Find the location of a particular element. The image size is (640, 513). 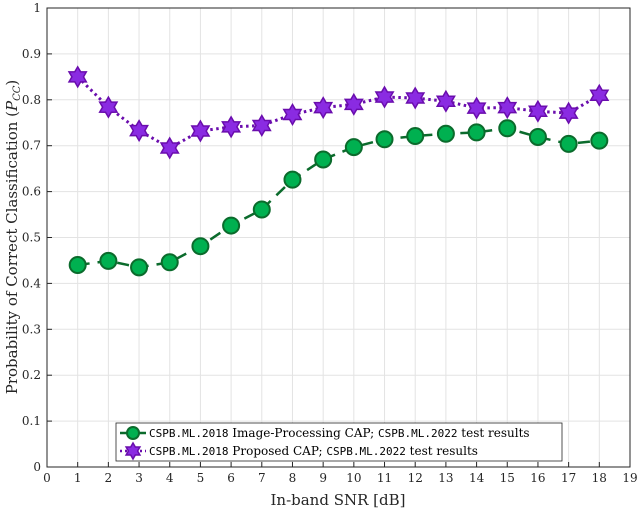

x-tick-label: 12 is located at coordinates (415, 478).